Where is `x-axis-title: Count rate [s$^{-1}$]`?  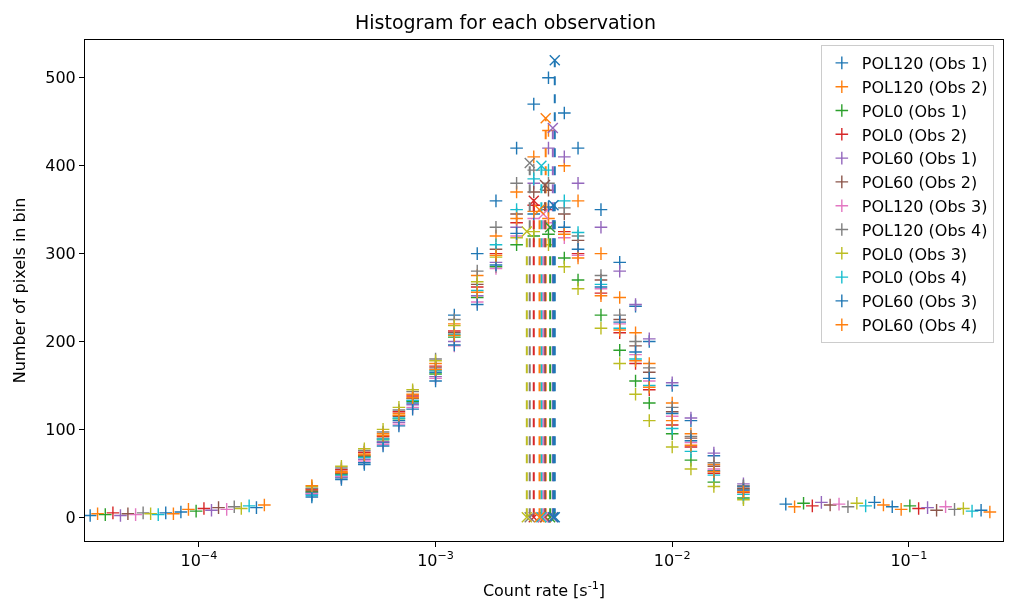 x-axis-title: Count rate [s$^{-1}$] is located at coordinates (544, 589).